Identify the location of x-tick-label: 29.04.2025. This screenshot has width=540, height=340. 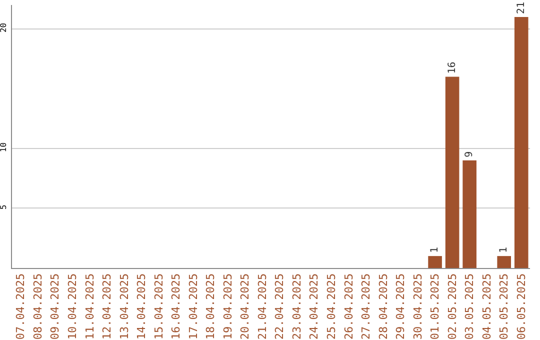
(401, 306).